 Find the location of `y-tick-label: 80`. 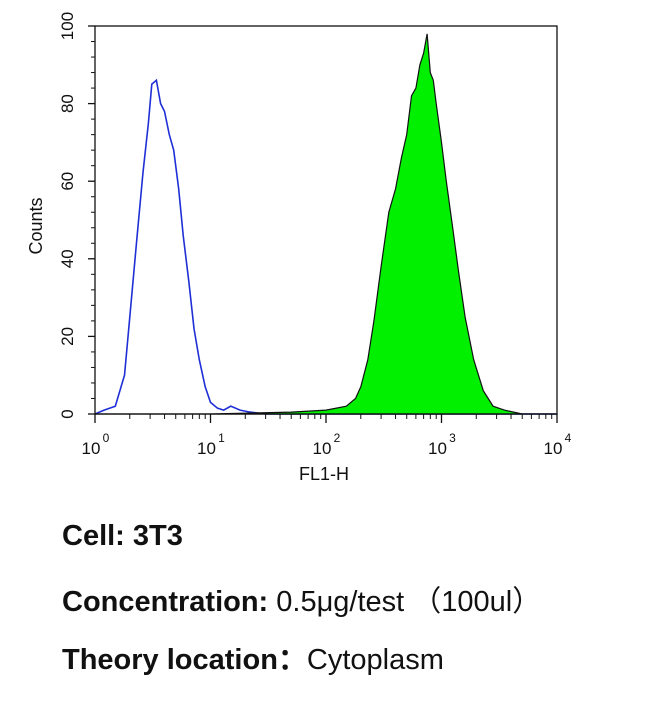

y-tick-label: 80 is located at coordinates (67, 103).